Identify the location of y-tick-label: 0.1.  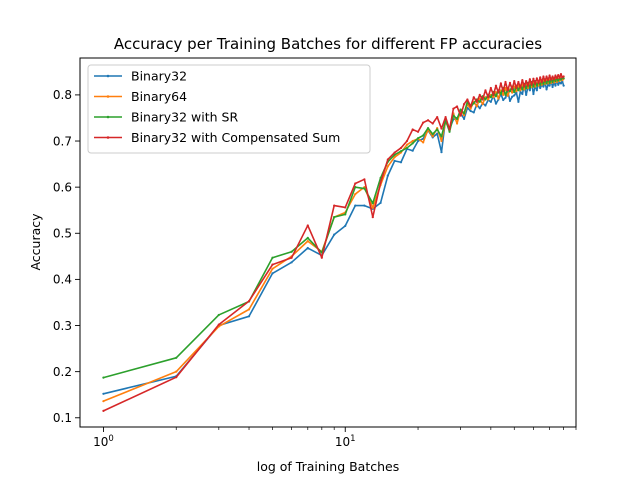
(62, 418).